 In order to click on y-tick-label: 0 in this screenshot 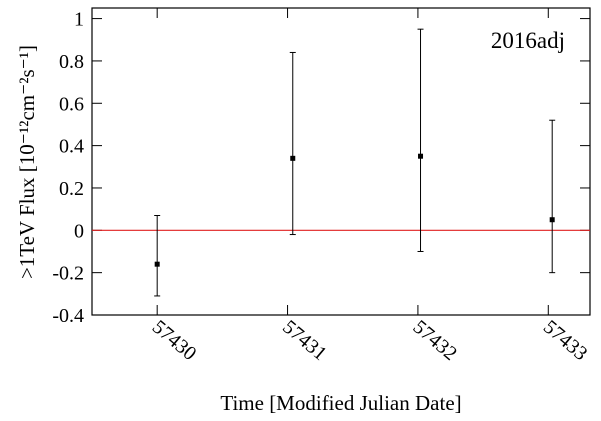, I will do `click(79, 231)`.